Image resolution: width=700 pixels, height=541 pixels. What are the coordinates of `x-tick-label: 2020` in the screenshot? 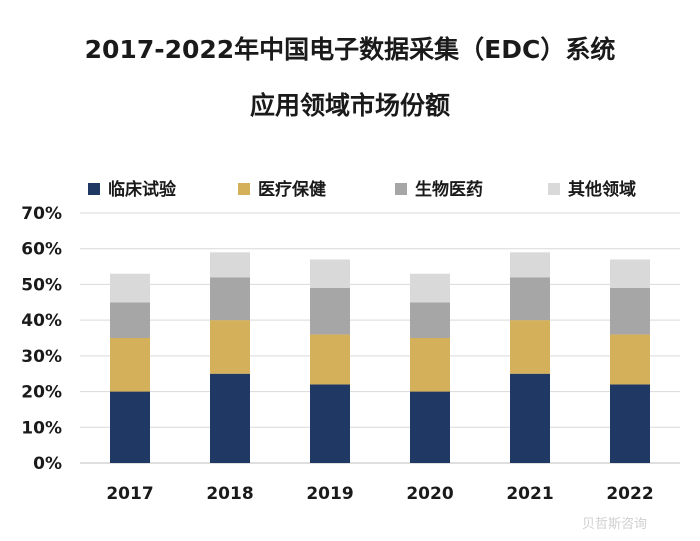 It's located at (429, 494).